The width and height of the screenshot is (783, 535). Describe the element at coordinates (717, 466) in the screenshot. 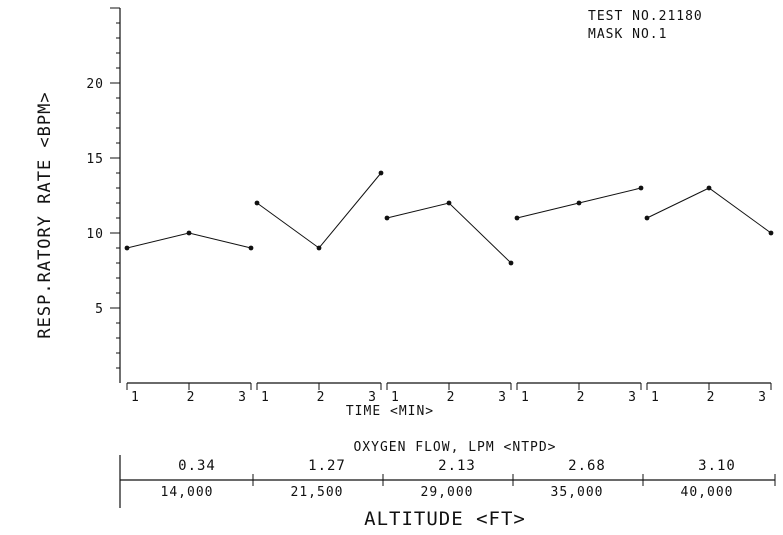

I see `oxygen-flow-value: 3.10` at that location.